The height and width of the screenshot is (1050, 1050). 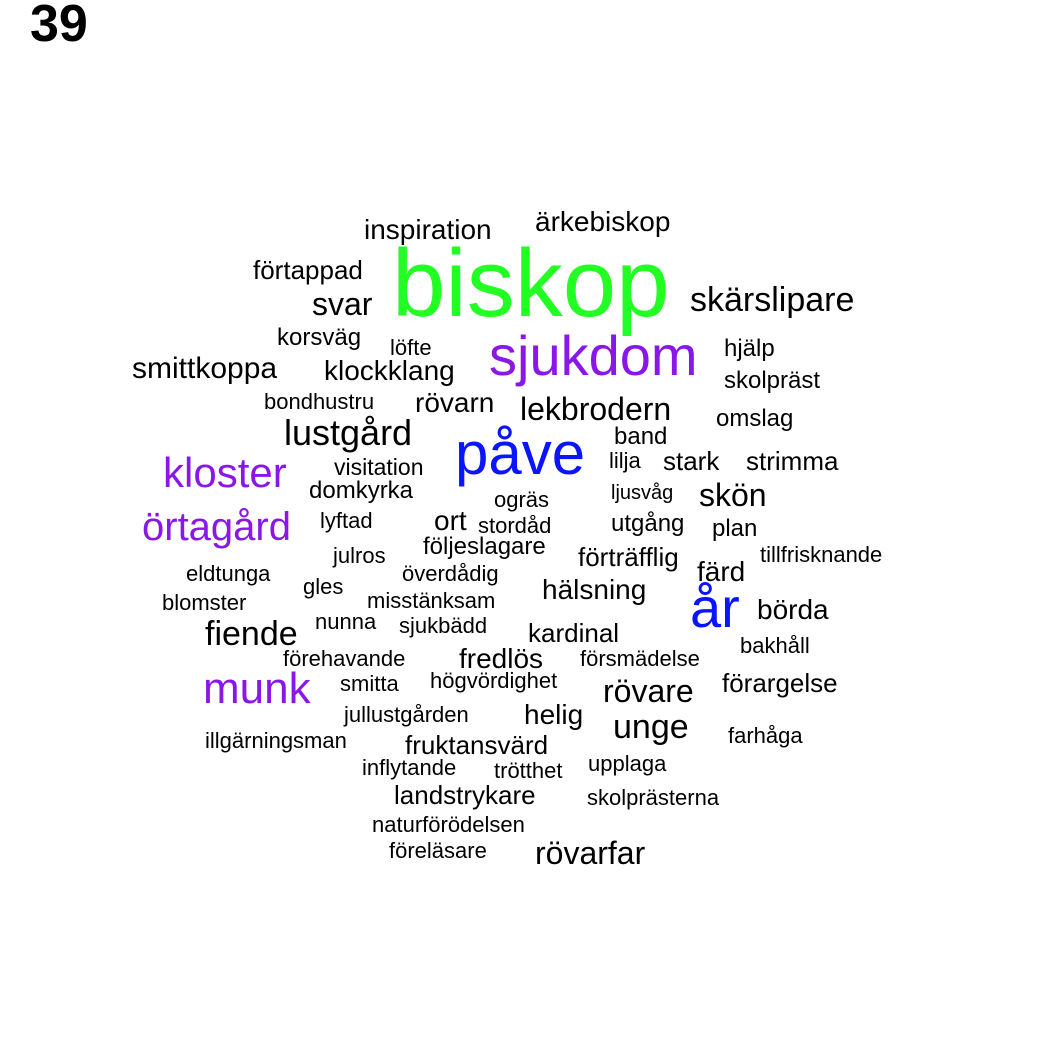 What do you see at coordinates (594, 589) in the screenshot?
I see `word-45: hälsning` at bounding box center [594, 589].